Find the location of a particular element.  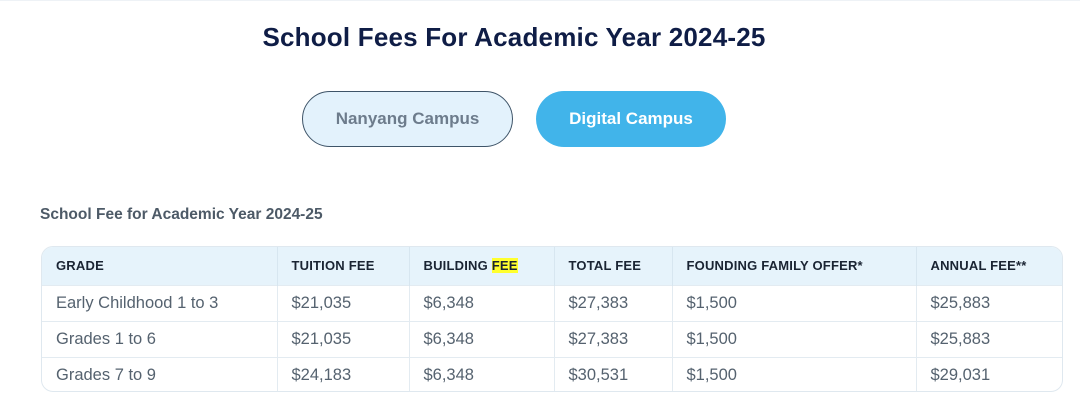

header-tuition-fee: TUITION FEE is located at coordinates (343, 266).